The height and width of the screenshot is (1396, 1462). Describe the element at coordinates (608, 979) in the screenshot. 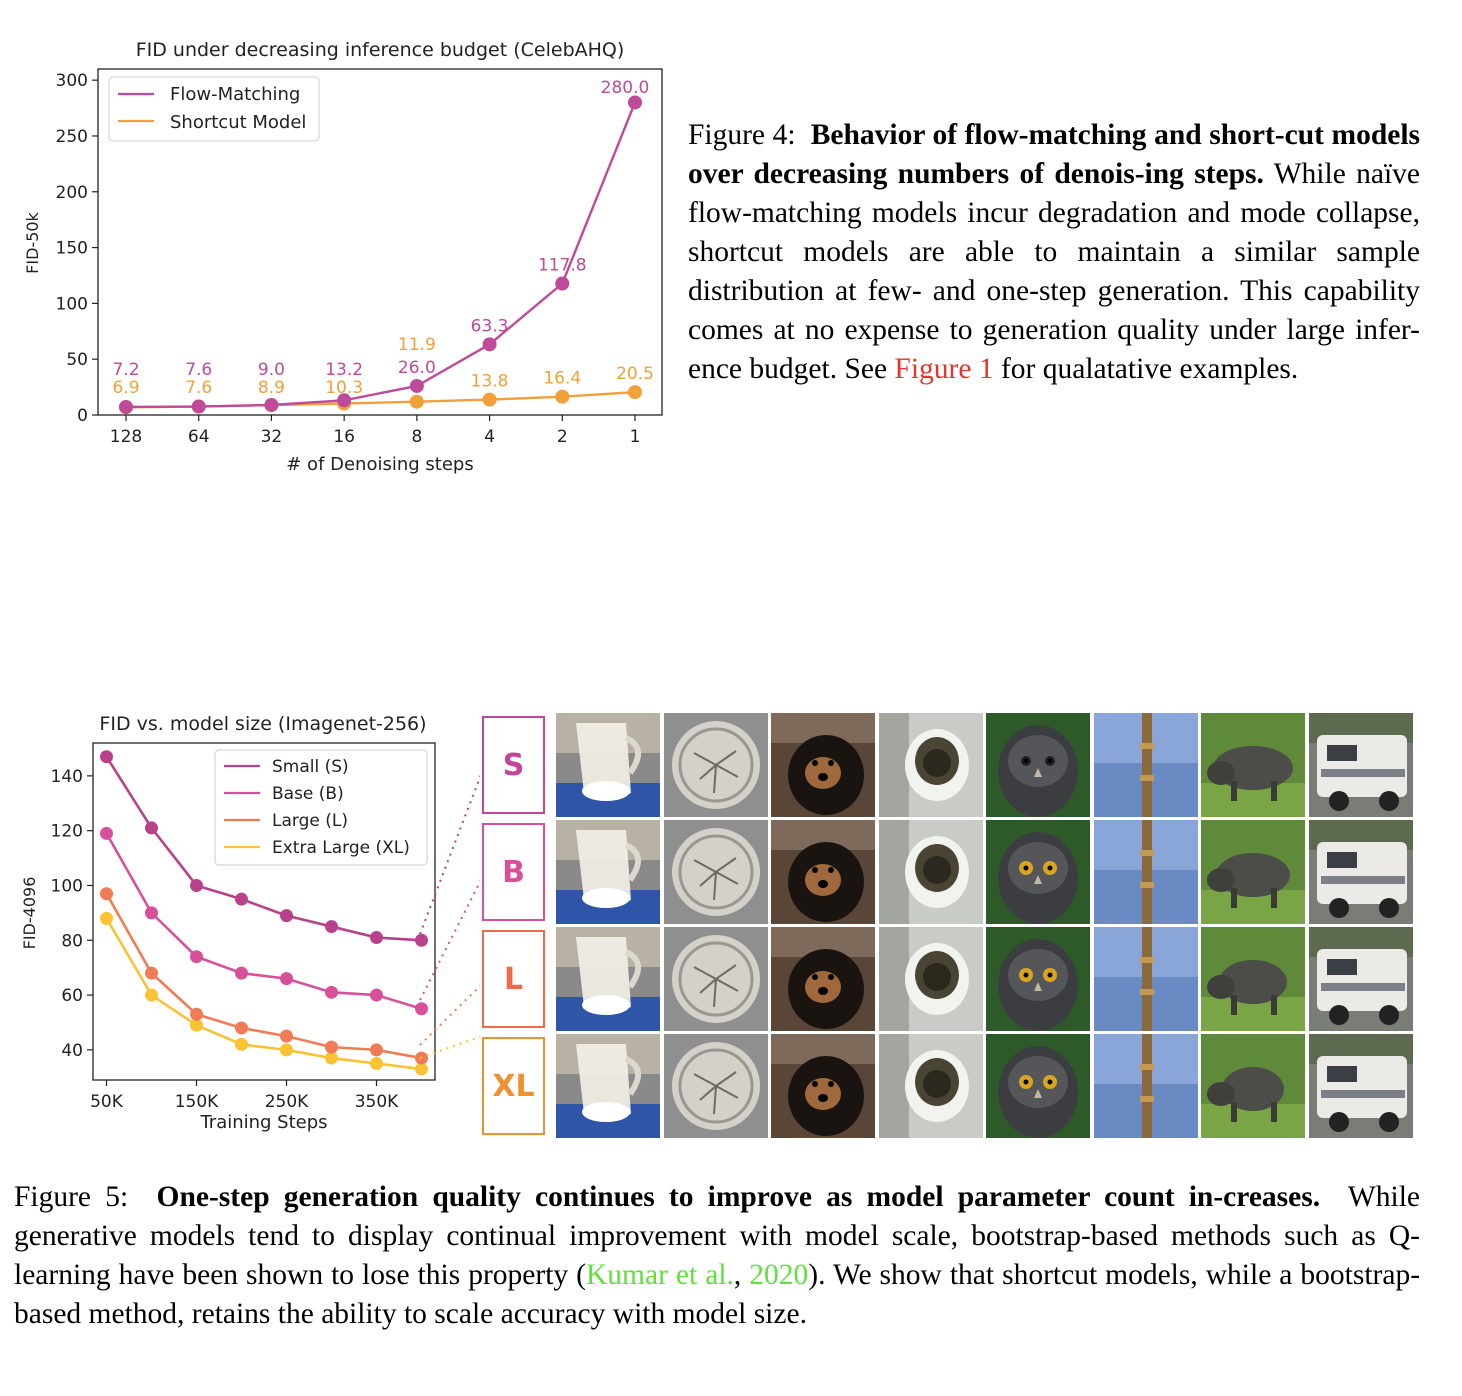

I see `sample-glass-pitcher-large` at that location.